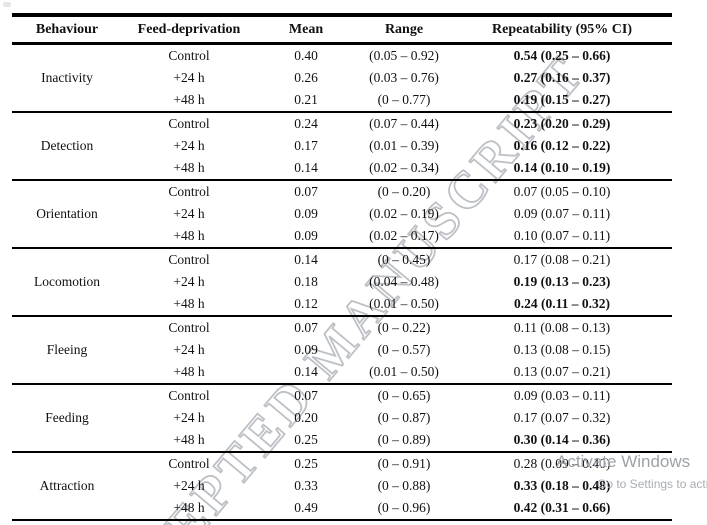 The height and width of the screenshot is (525, 707). I want to click on repeatability-cell: 0.24 (0.11 – 0.32), so click(562, 303).